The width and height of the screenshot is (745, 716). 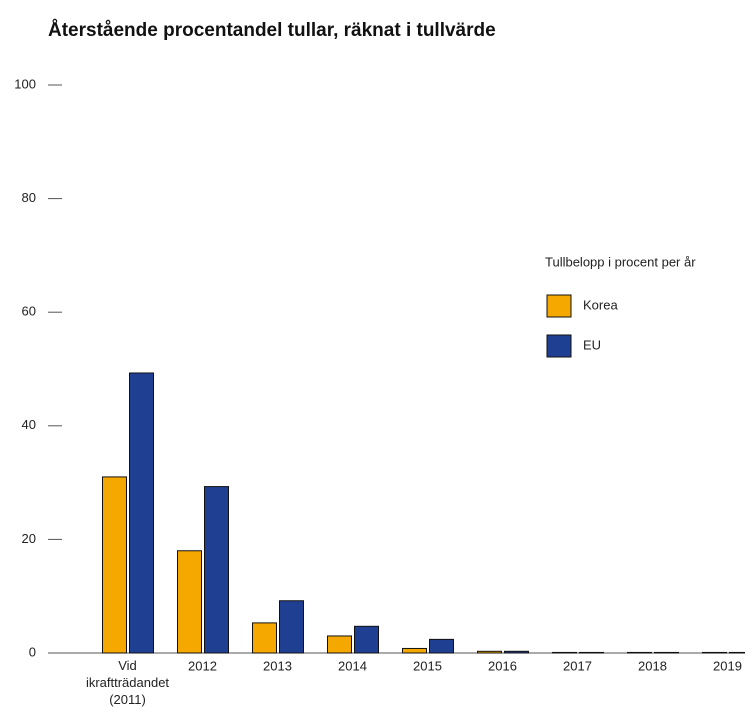 What do you see at coordinates (202, 665) in the screenshot?
I see `x-tick-label: 2012` at bounding box center [202, 665].